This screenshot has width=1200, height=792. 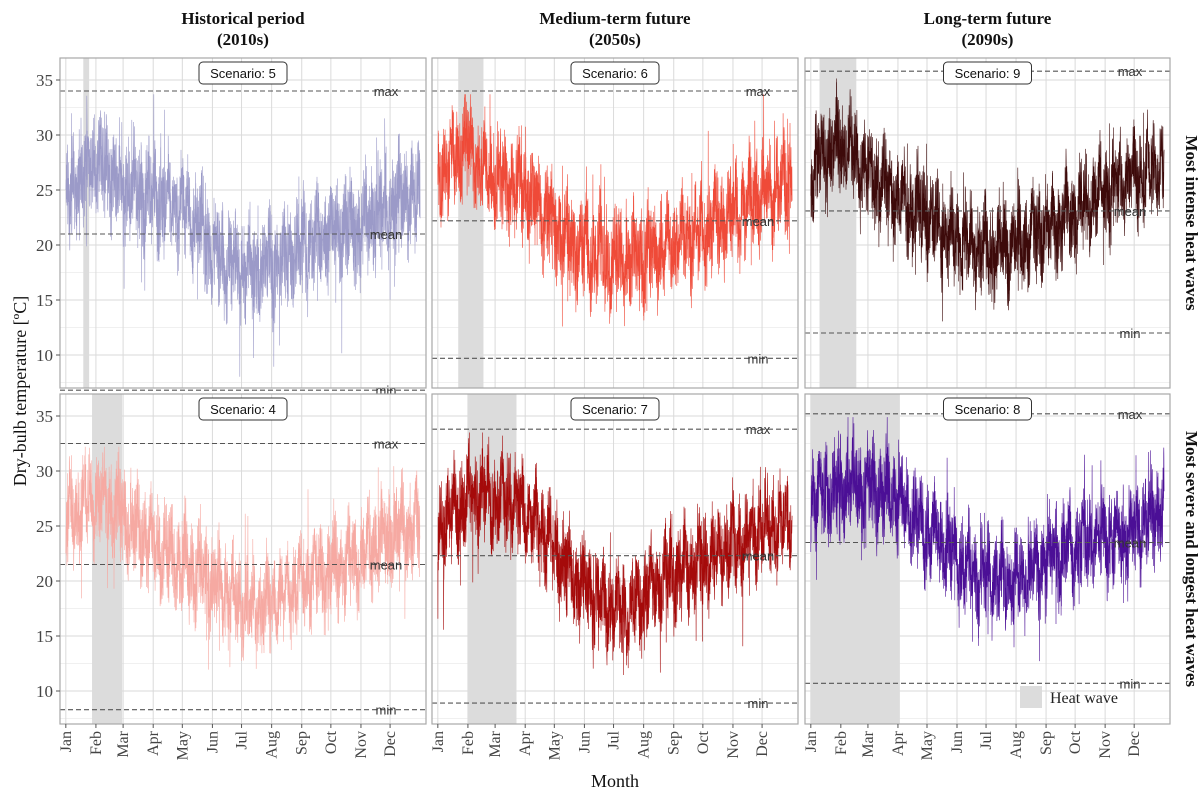 What do you see at coordinates (615, 18) in the screenshot?
I see `column-title-line1: Medium-term future` at bounding box center [615, 18].